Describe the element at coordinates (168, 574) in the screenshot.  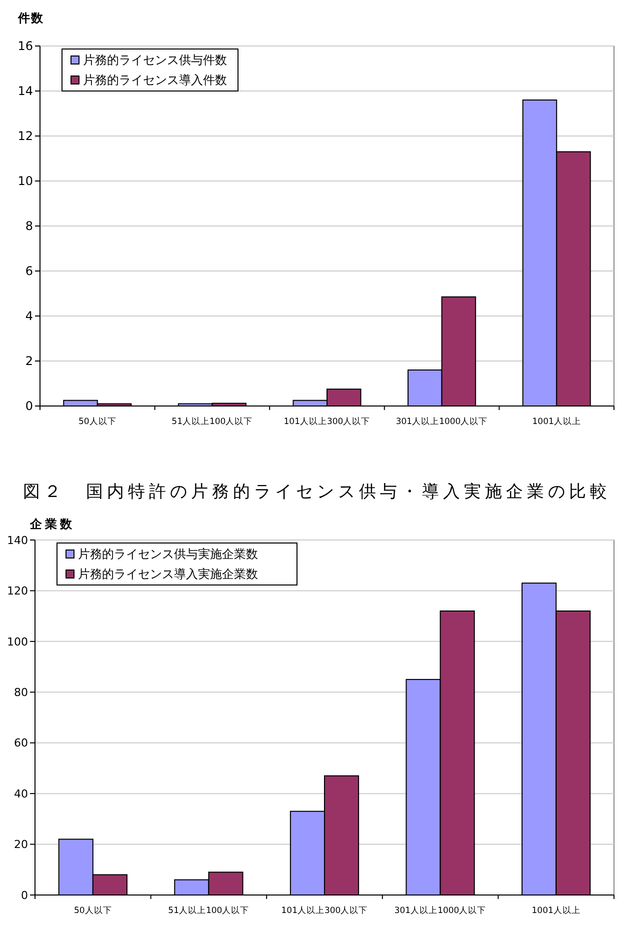
I see `legend-label: 片務的ライセンス導入実施企業数` at that location.